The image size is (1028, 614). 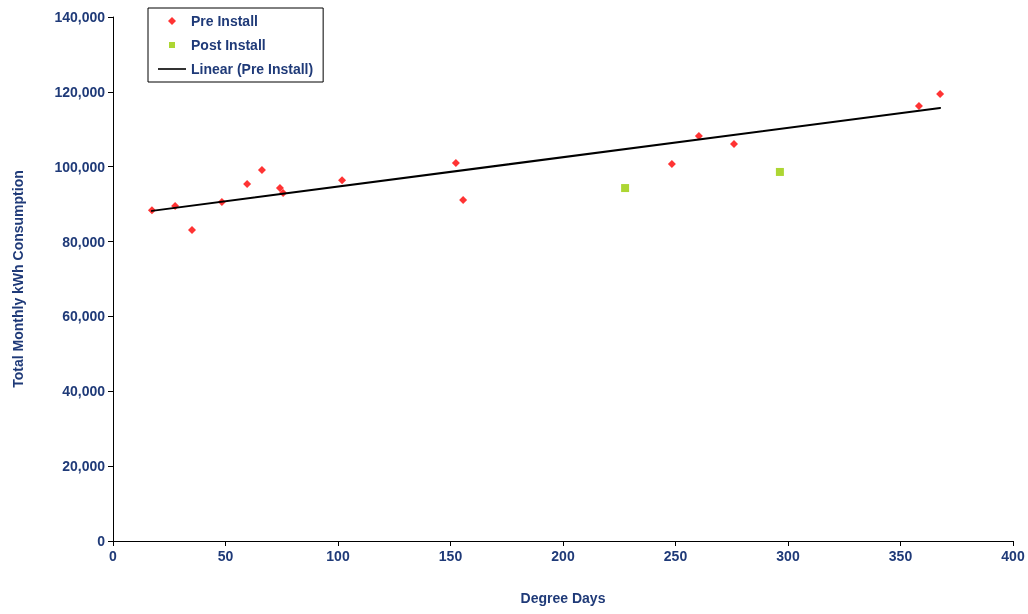 I want to click on y-tick-label: 140,000, so click(x=80, y=17).